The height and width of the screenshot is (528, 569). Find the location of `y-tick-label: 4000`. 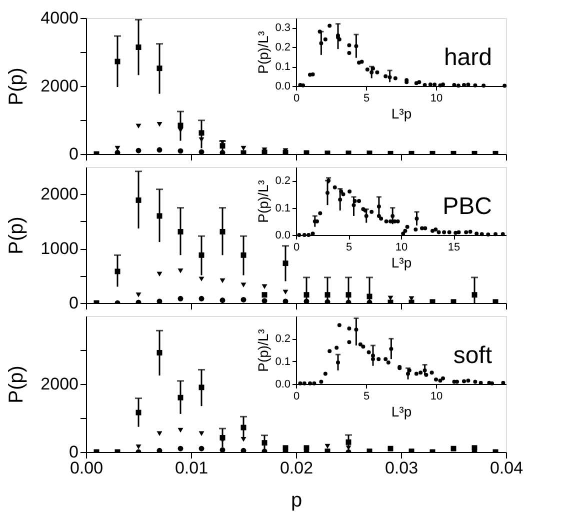

y-tick-label: 4000 is located at coordinates (59, 18).